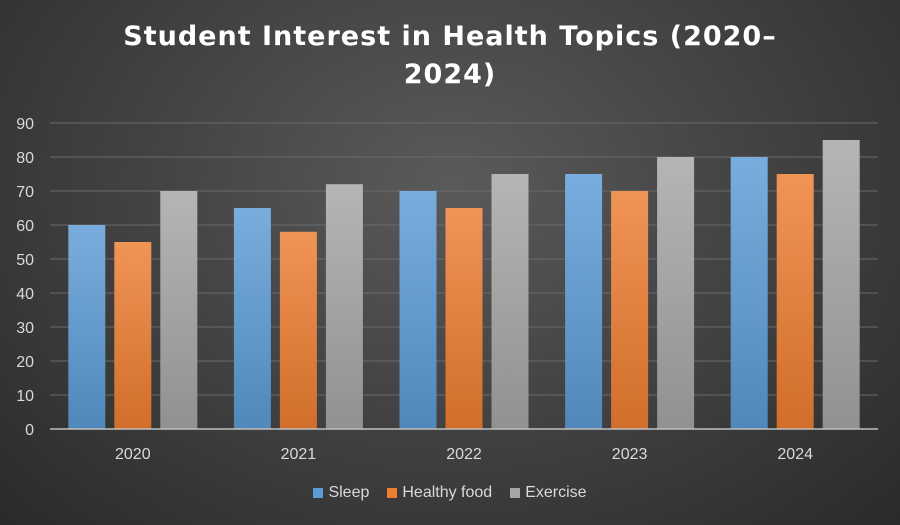 This screenshot has width=900, height=525. What do you see at coordinates (25, 226) in the screenshot?
I see `y-tick-label: 60` at bounding box center [25, 226].